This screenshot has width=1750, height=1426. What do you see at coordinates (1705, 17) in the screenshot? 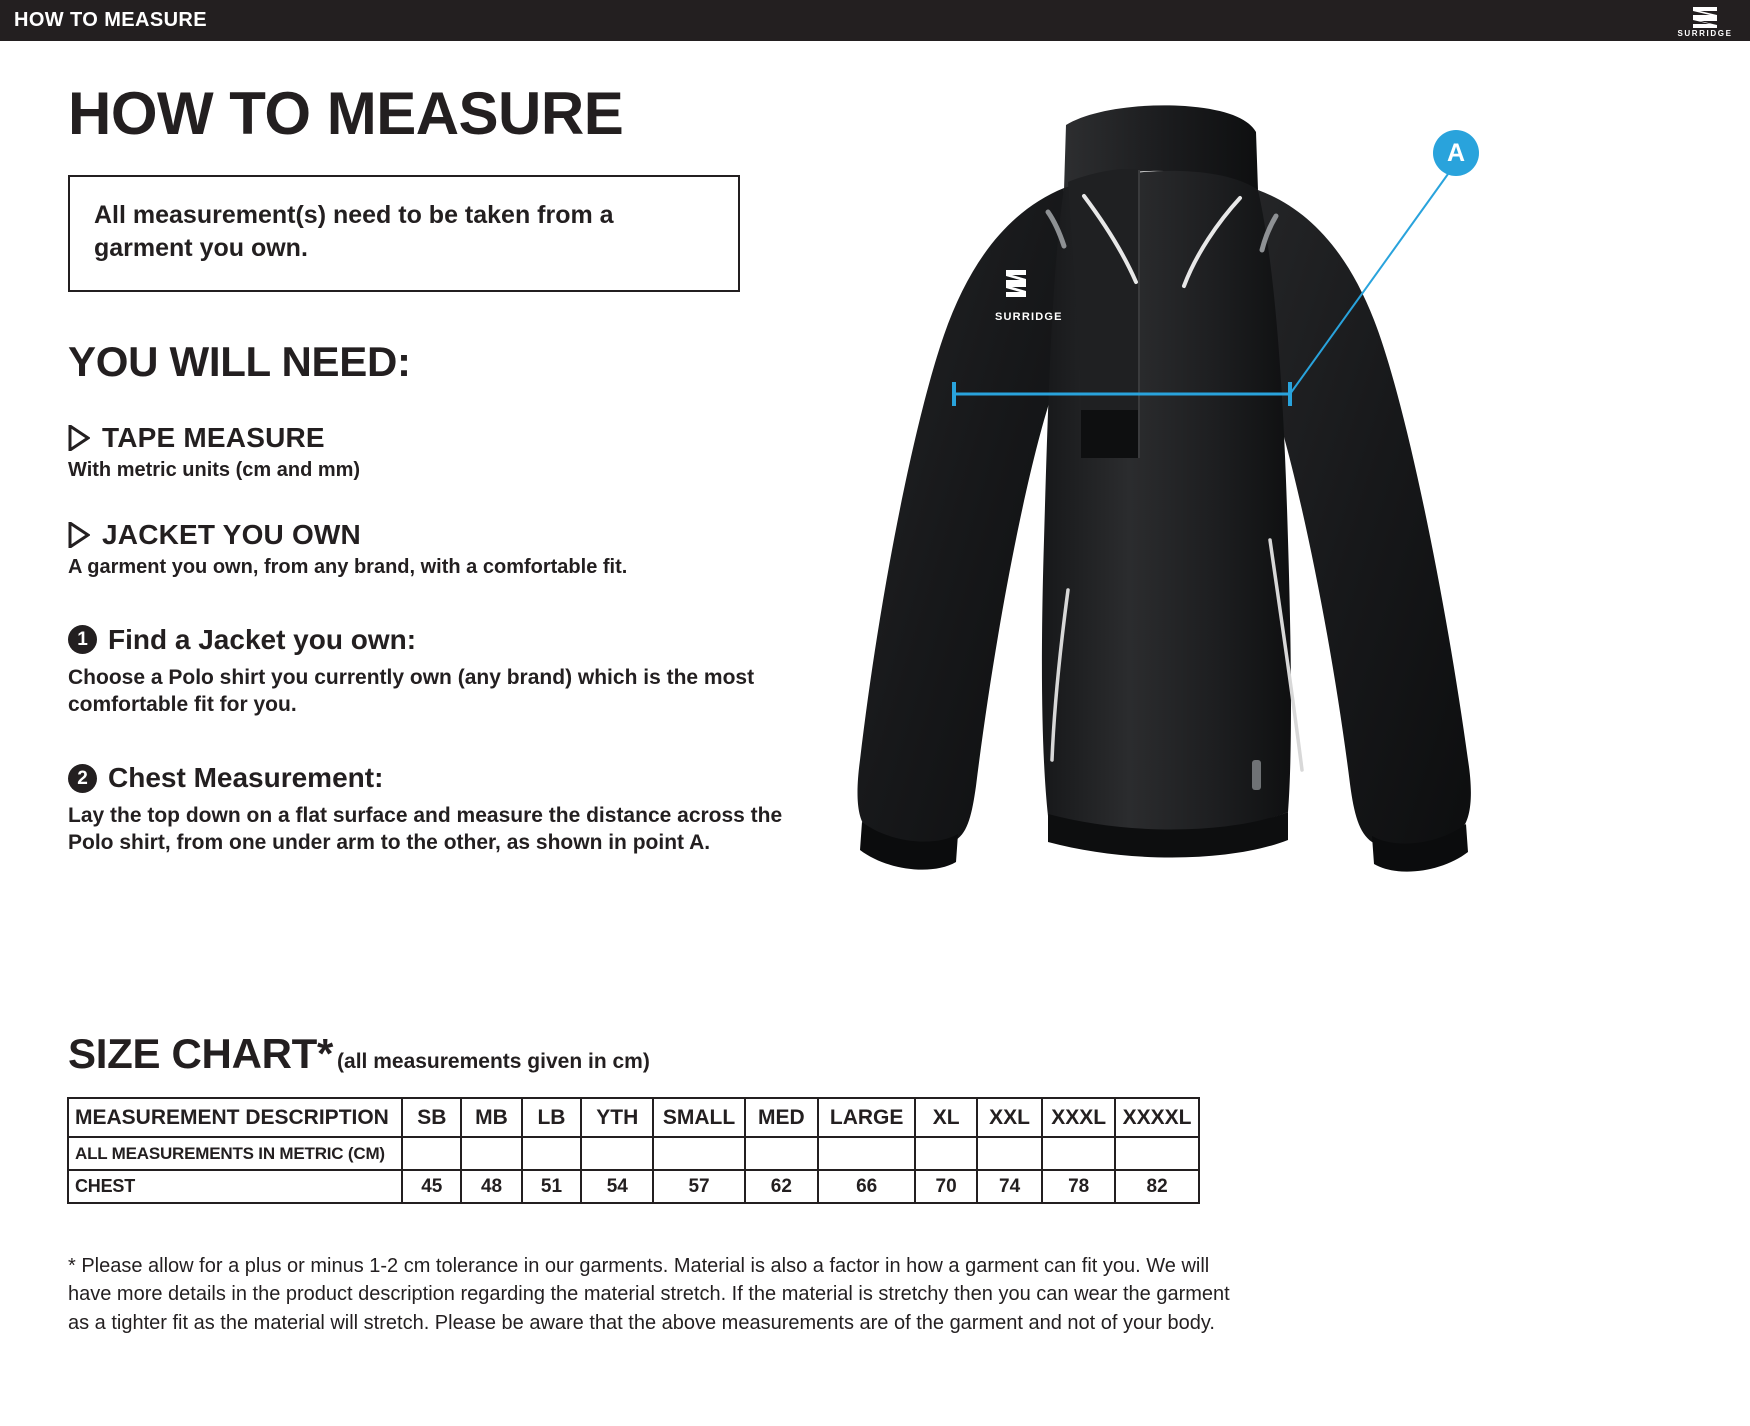
I see `surridge-s-logo-icon` at bounding box center [1705, 17].